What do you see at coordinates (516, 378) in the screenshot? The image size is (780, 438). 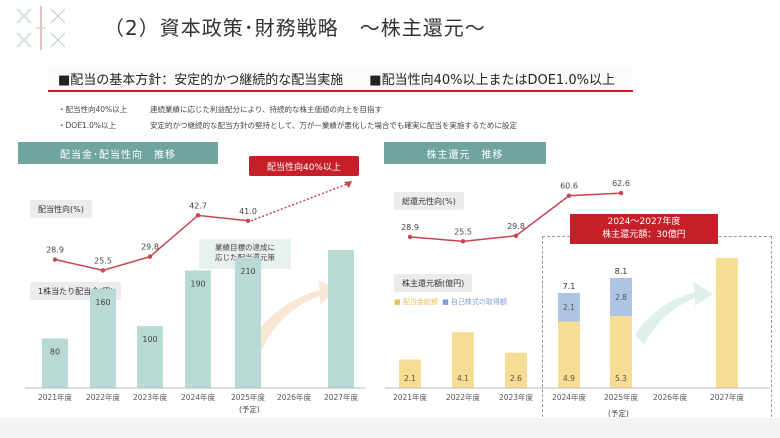 I see `dividend-bar-label: 2.6` at bounding box center [516, 378].